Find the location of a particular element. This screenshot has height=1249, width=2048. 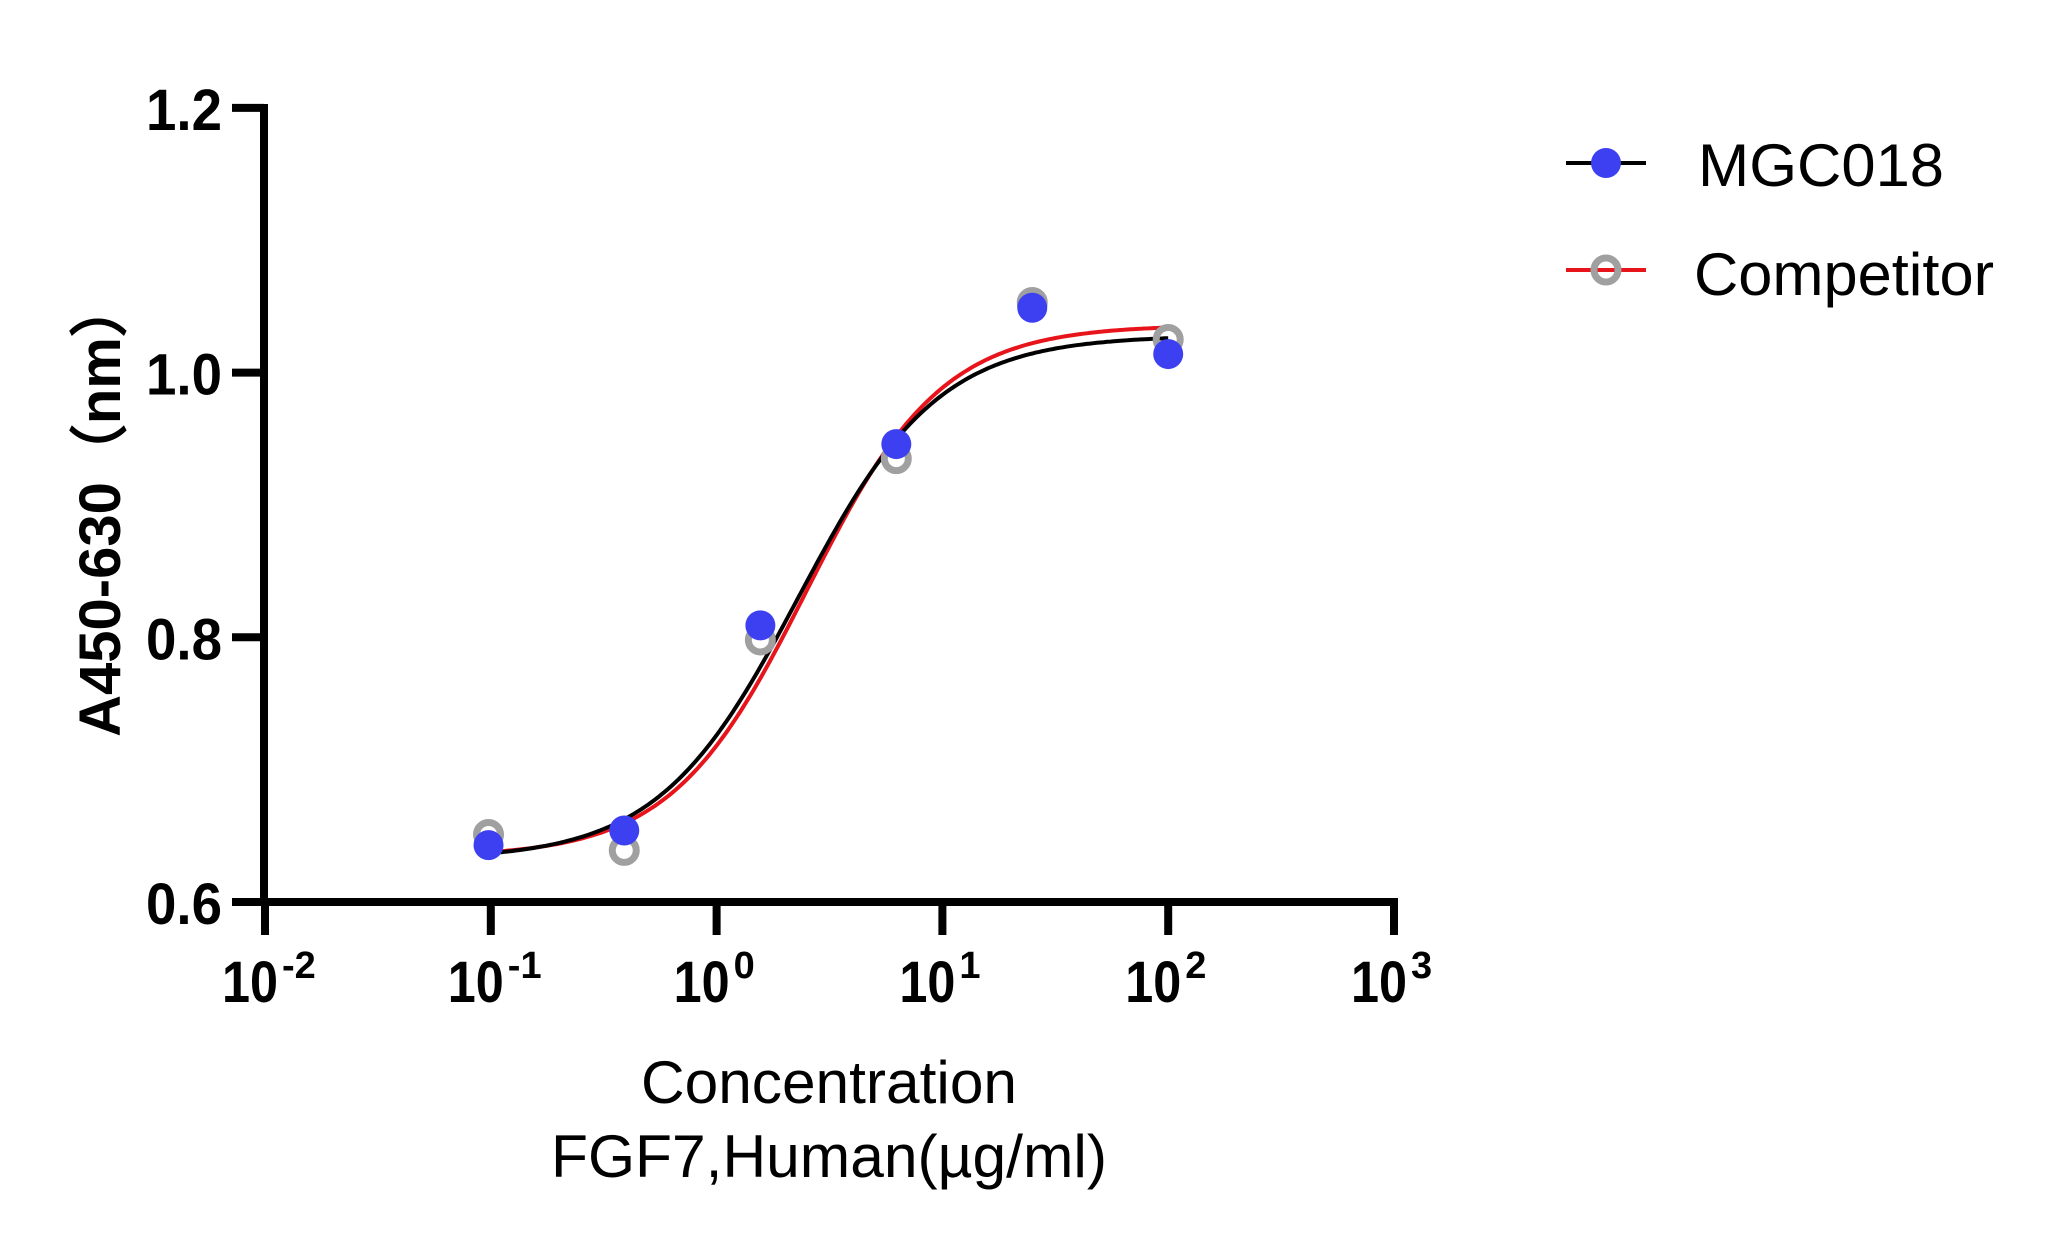

x-tick-label: 10 0 is located at coordinates (714, 980).